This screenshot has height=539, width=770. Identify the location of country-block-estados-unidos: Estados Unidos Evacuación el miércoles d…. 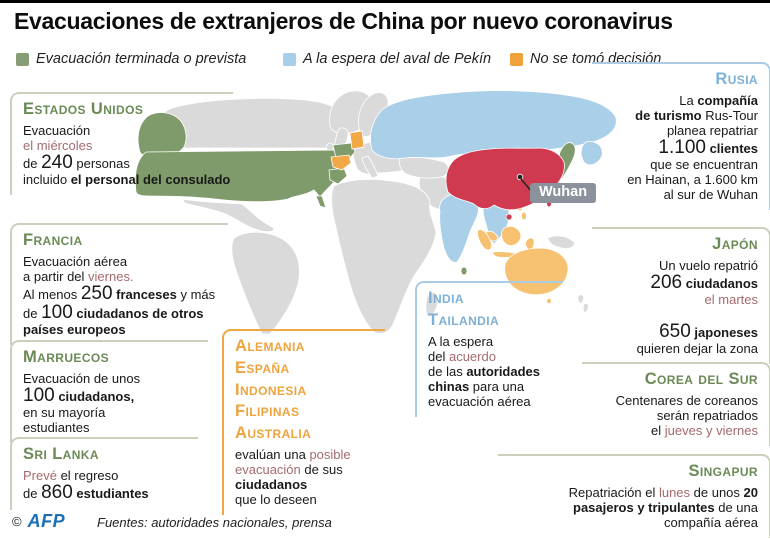
(121, 143).